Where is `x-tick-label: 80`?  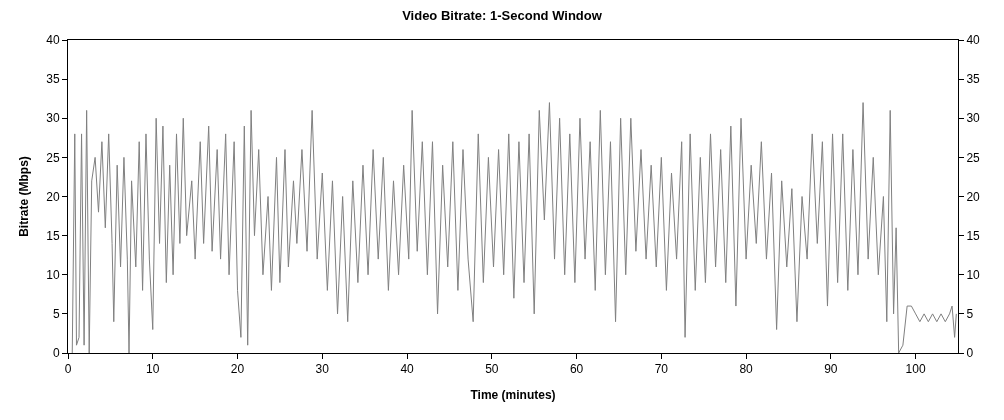 x-tick-label: 80 is located at coordinates (746, 369).